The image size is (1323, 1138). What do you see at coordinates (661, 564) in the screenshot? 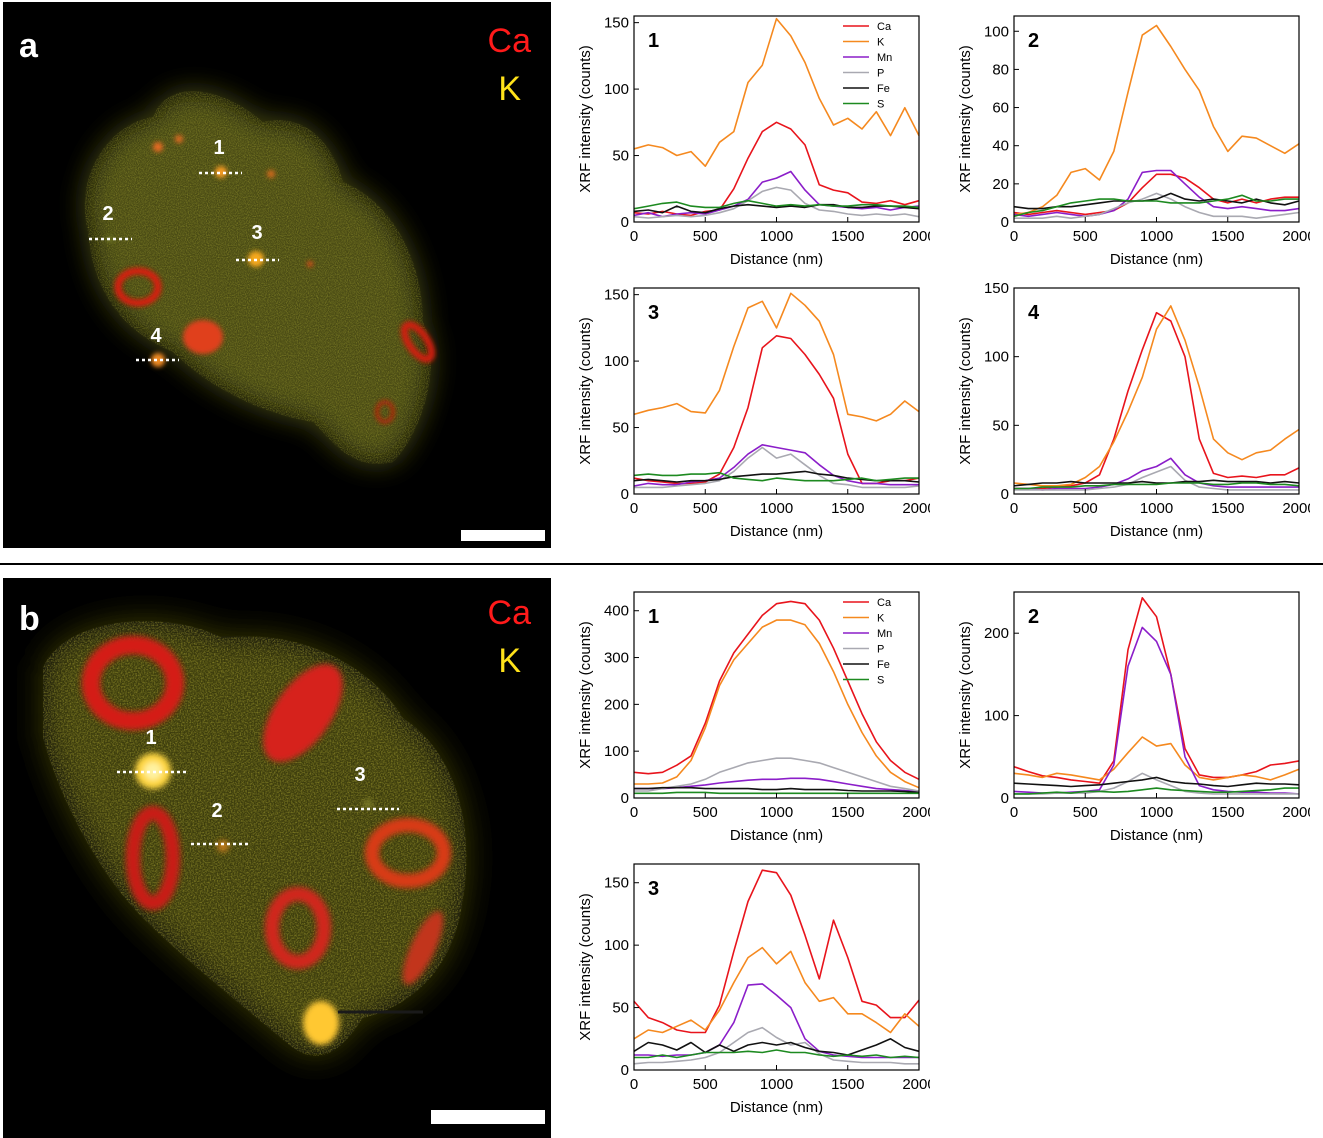
I see `panel-divider` at bounding box center [661, 564].